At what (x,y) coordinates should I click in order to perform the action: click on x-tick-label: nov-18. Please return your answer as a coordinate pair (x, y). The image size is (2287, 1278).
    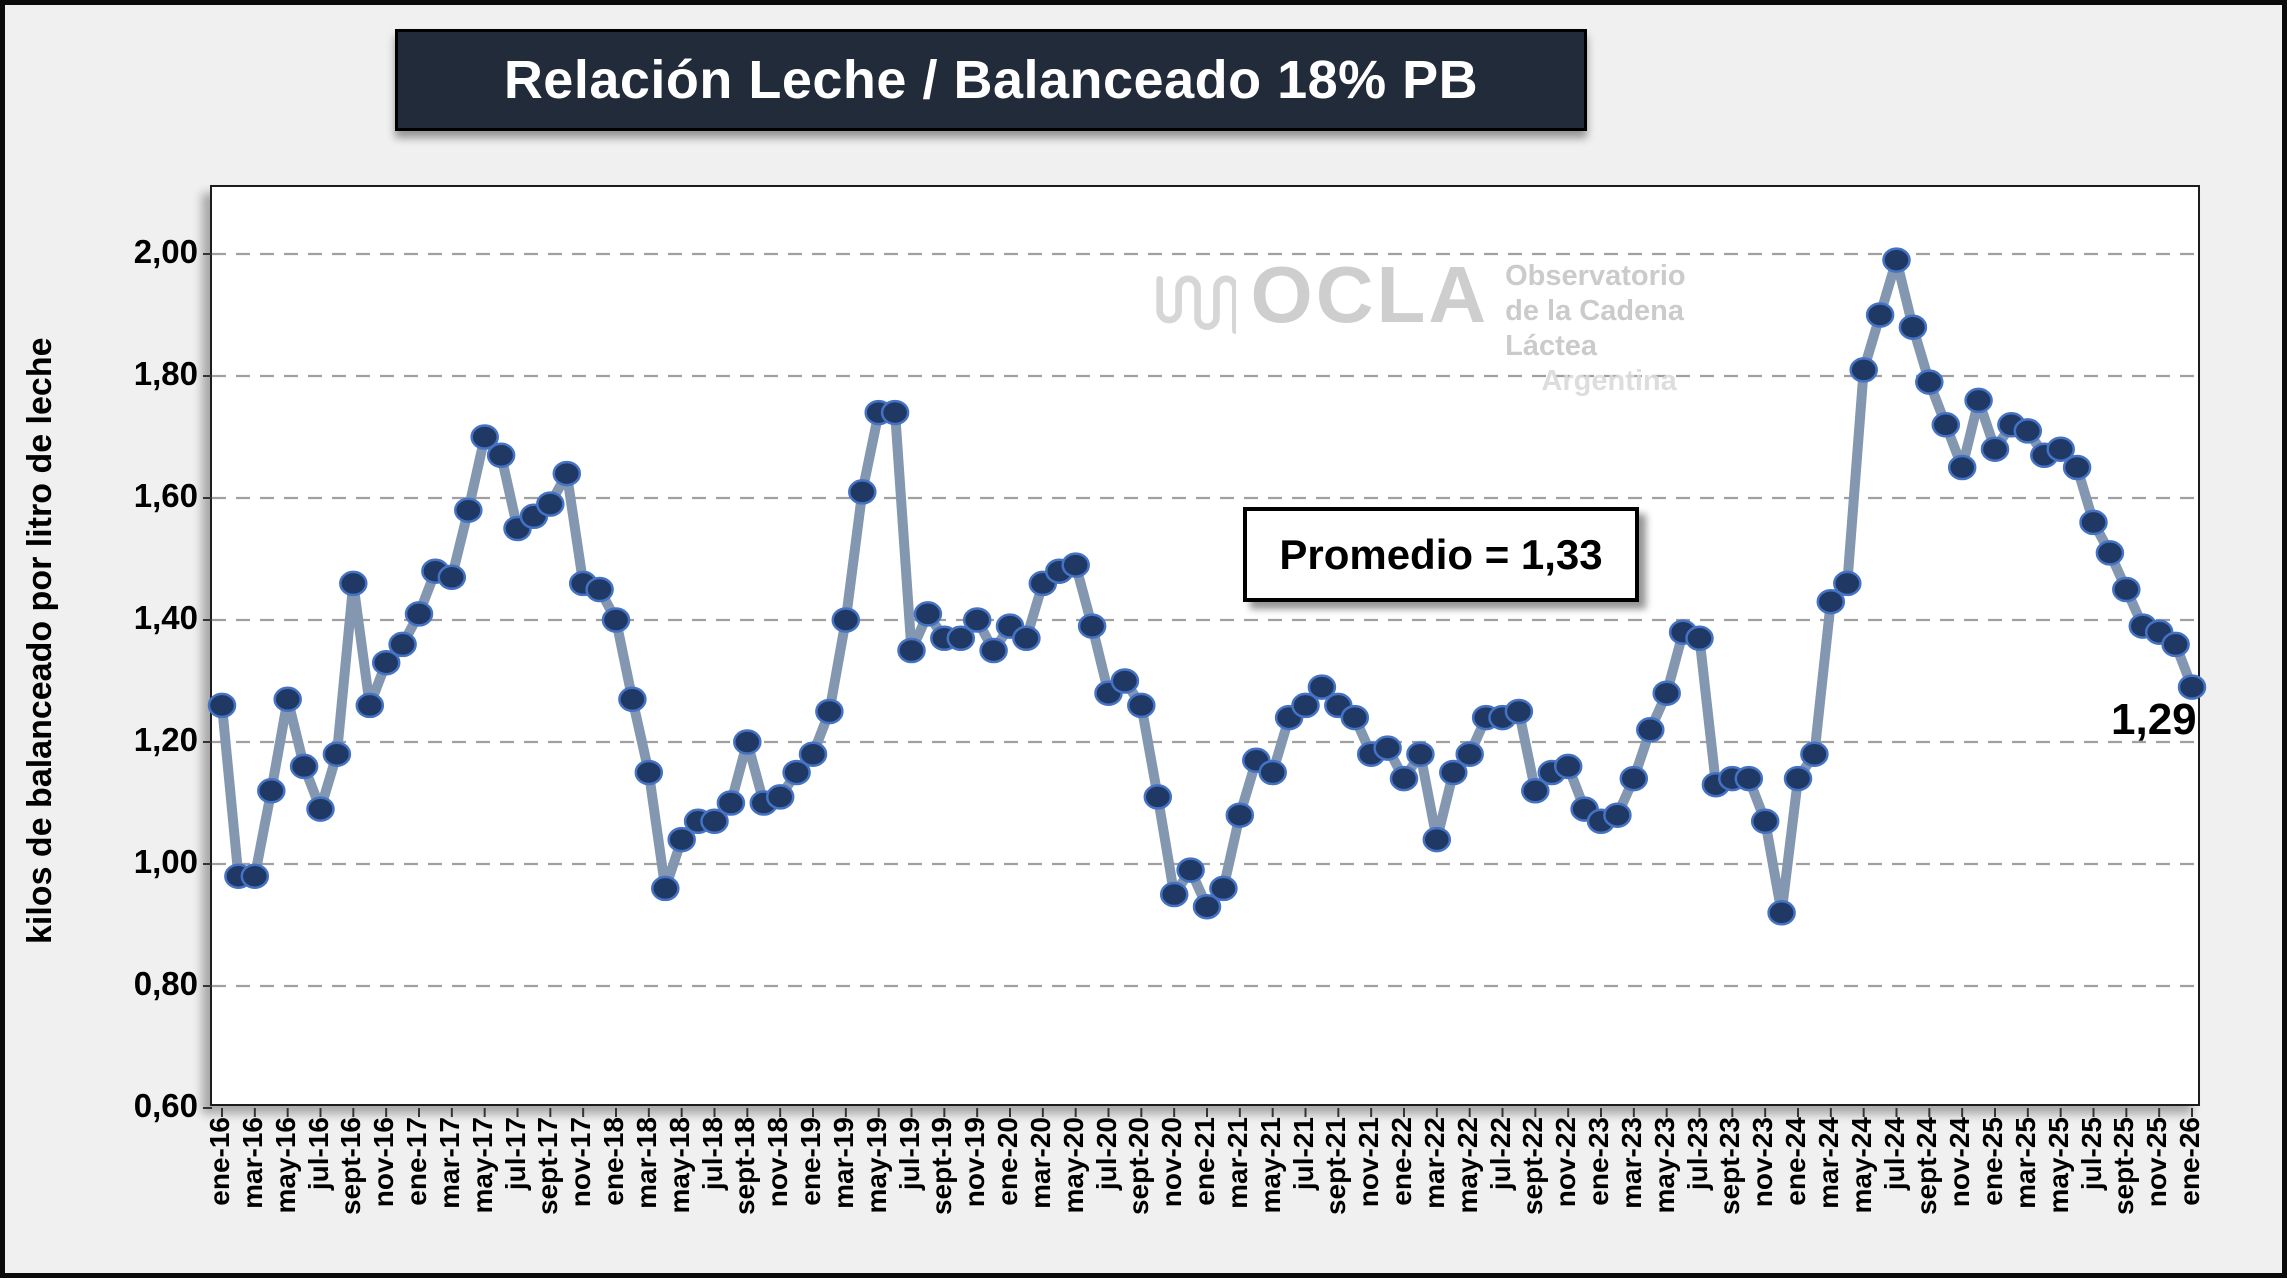
    Looking at the image, I should click on (778, 1162).